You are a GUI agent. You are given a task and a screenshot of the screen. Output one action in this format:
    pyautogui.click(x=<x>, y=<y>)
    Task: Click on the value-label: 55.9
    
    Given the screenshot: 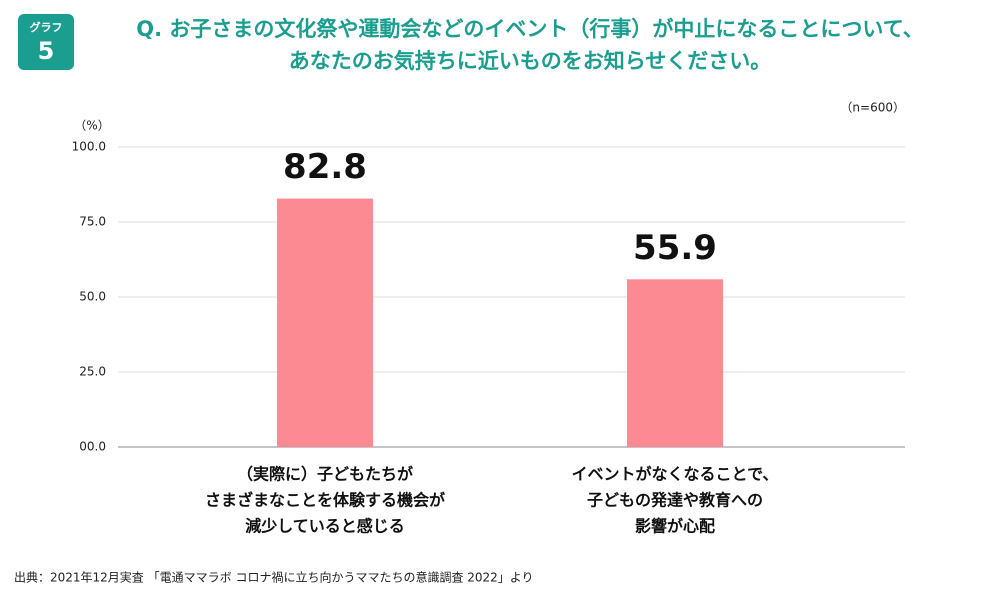 What is the action you would take?
    pyautogui.click(x=675, y=248)
    